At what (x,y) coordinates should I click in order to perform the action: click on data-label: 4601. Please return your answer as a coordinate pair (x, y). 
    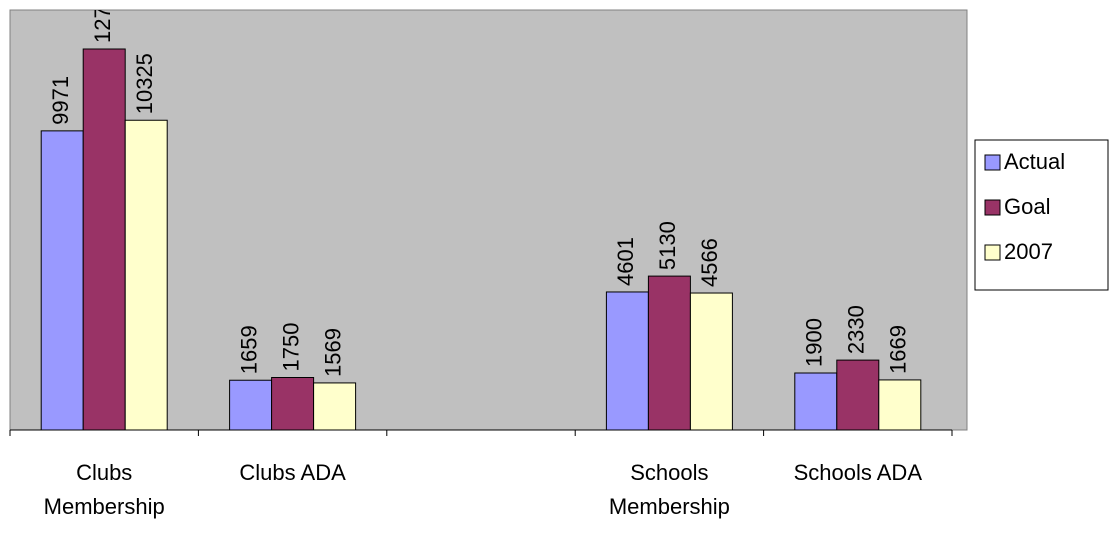
    Looking at the image, I should click on (625, 261).